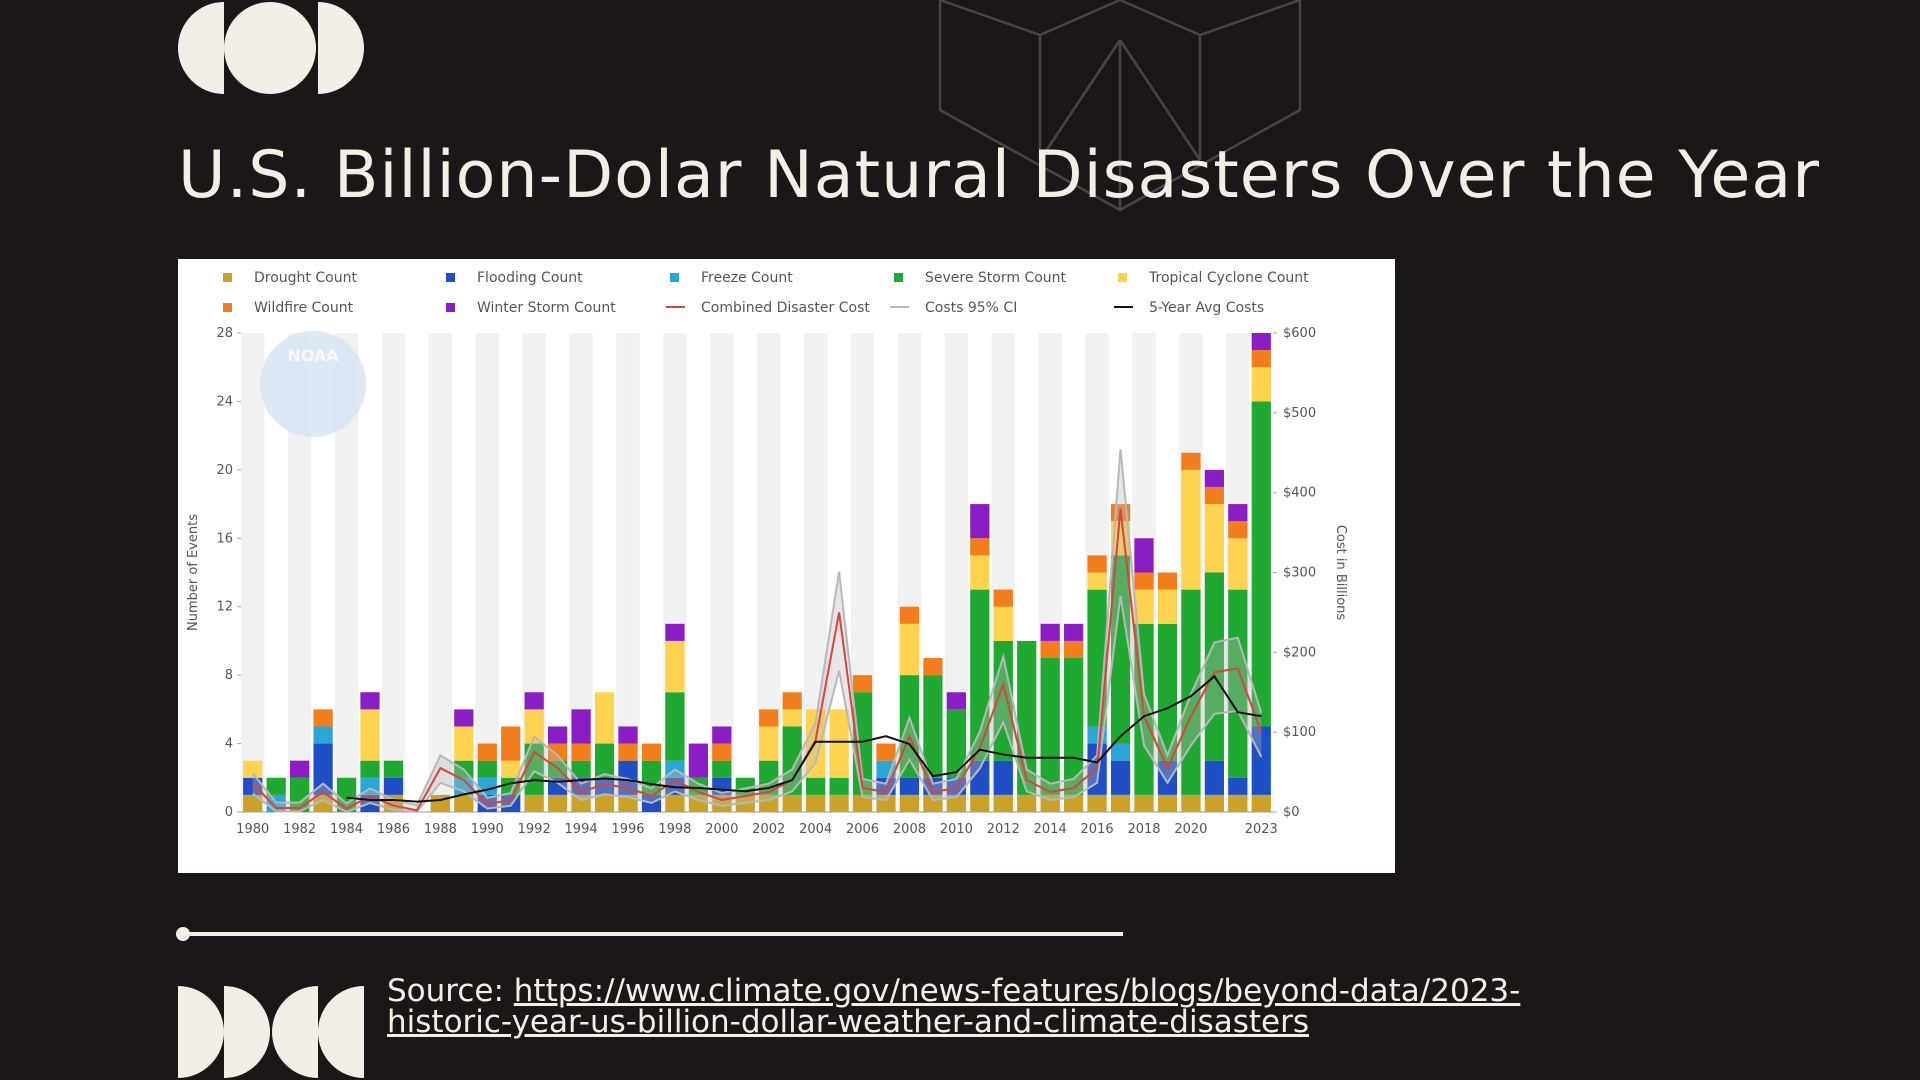 This screenshot has height=1080, width=1920. Describe the element at coordinates (558, 803) in the screenshot. I see `bar-1993-drought-count` at that location.